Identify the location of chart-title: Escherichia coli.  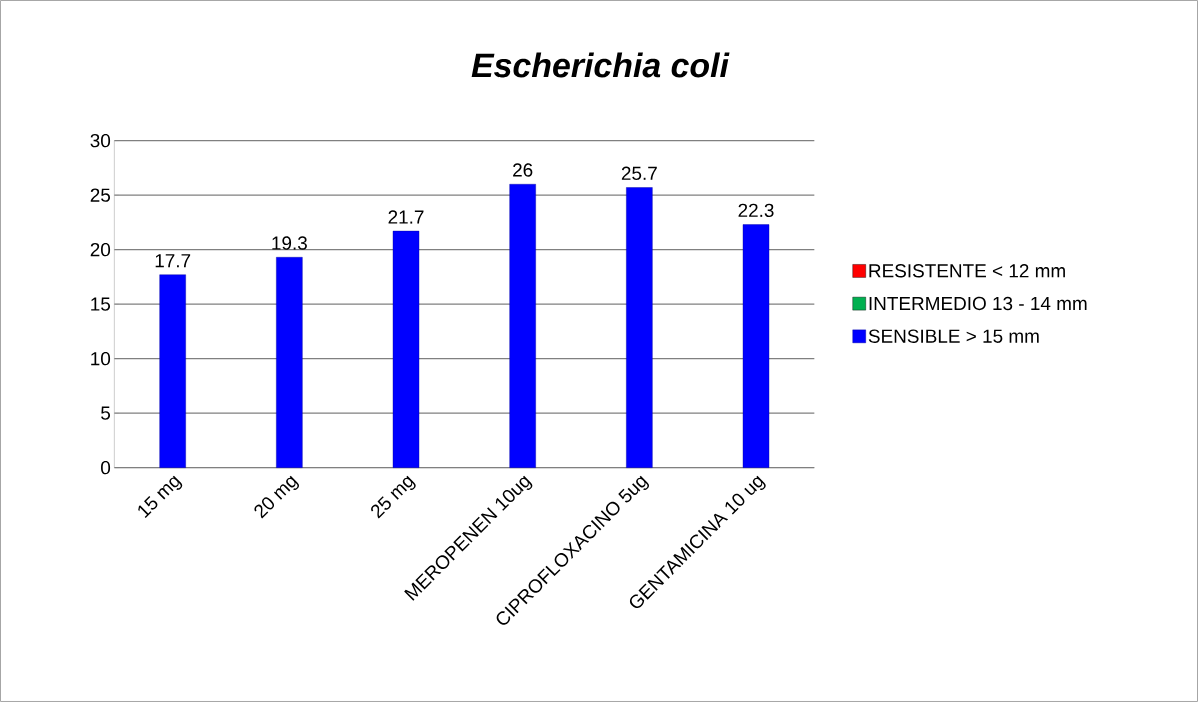
(600, 65).